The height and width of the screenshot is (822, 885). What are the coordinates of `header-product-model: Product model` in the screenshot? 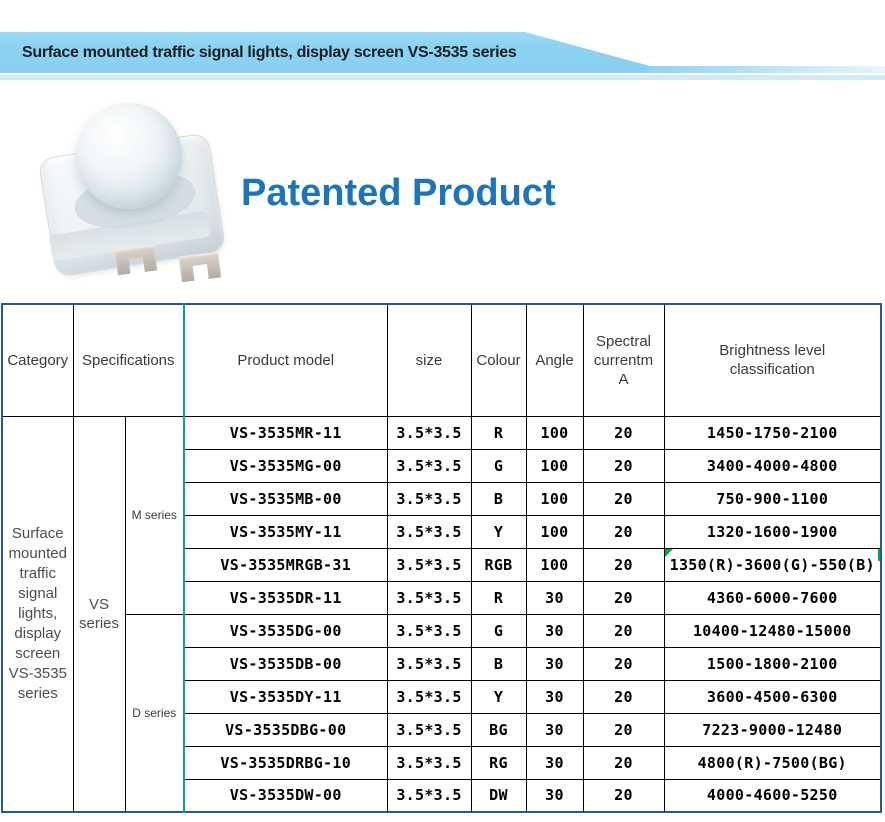 It's located at (285, 360).